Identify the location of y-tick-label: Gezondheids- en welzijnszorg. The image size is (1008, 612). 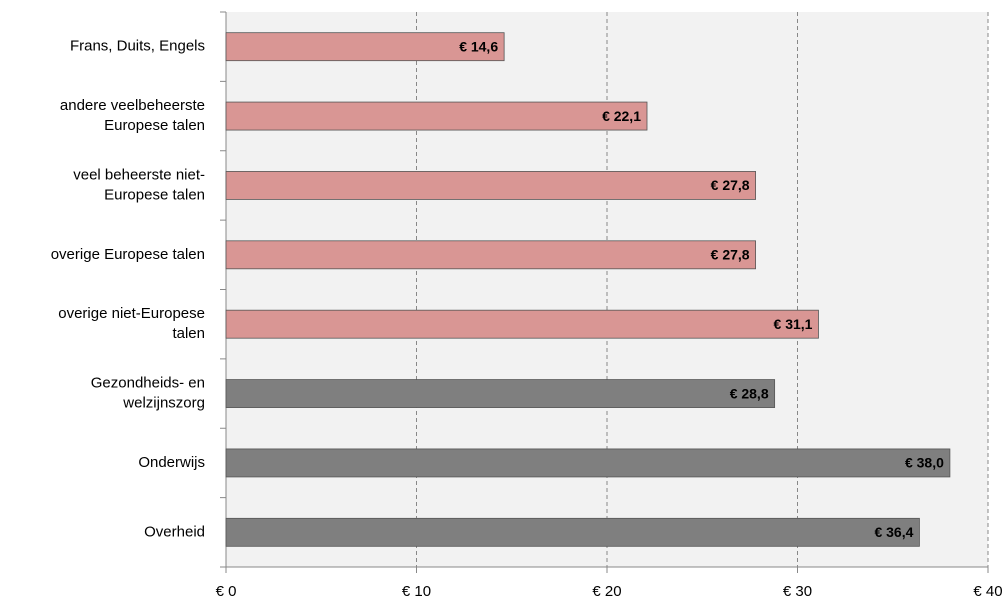
(148, 393).